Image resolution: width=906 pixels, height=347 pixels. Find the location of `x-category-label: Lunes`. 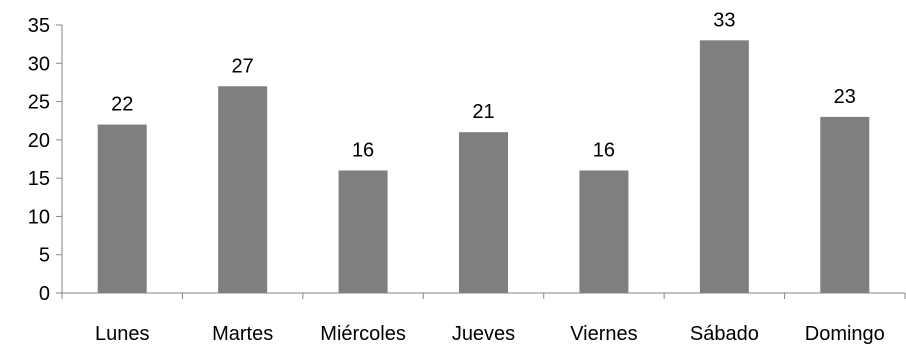

x-category-label: Lunes is located at coordinates (122, 334).